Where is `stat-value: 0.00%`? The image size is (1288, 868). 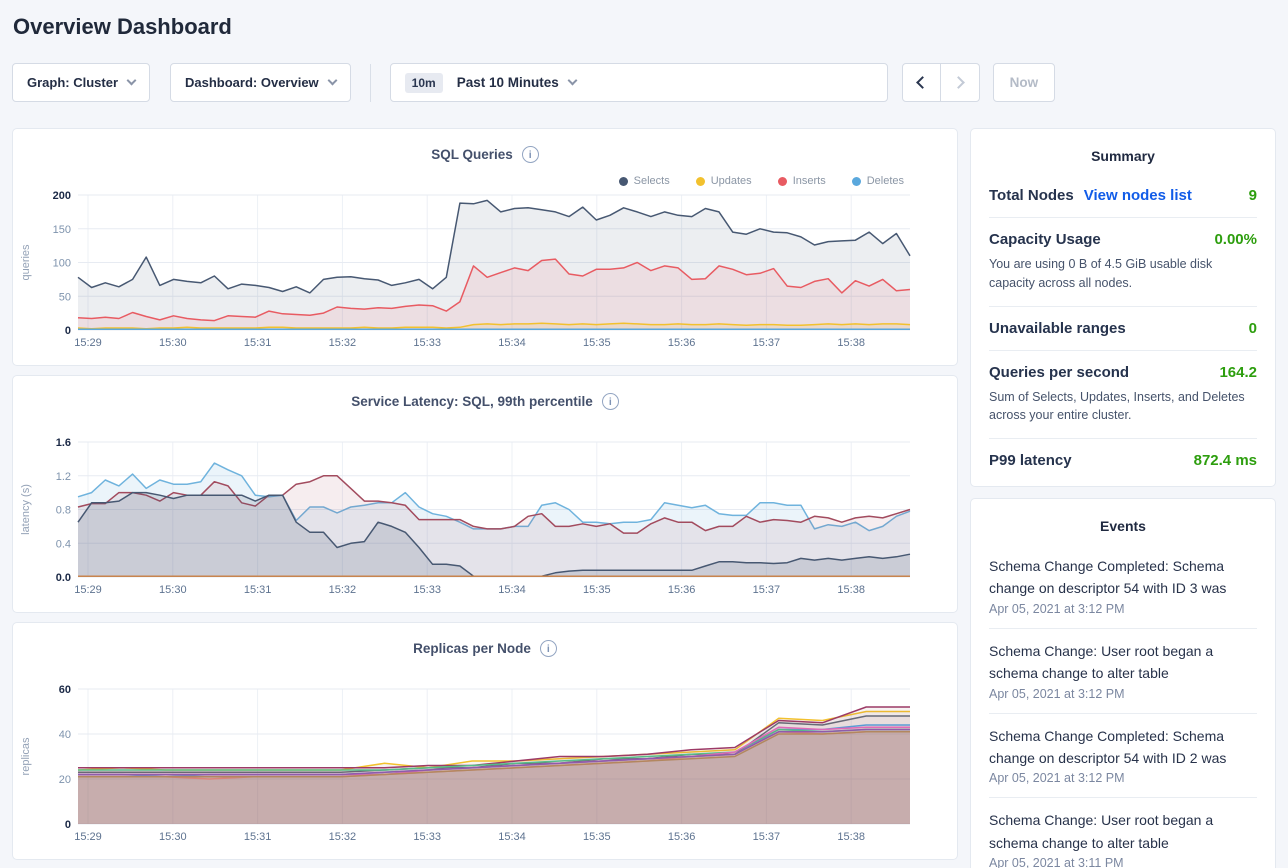
stat-value: 0.00% is located at coordinates (1235, 239).